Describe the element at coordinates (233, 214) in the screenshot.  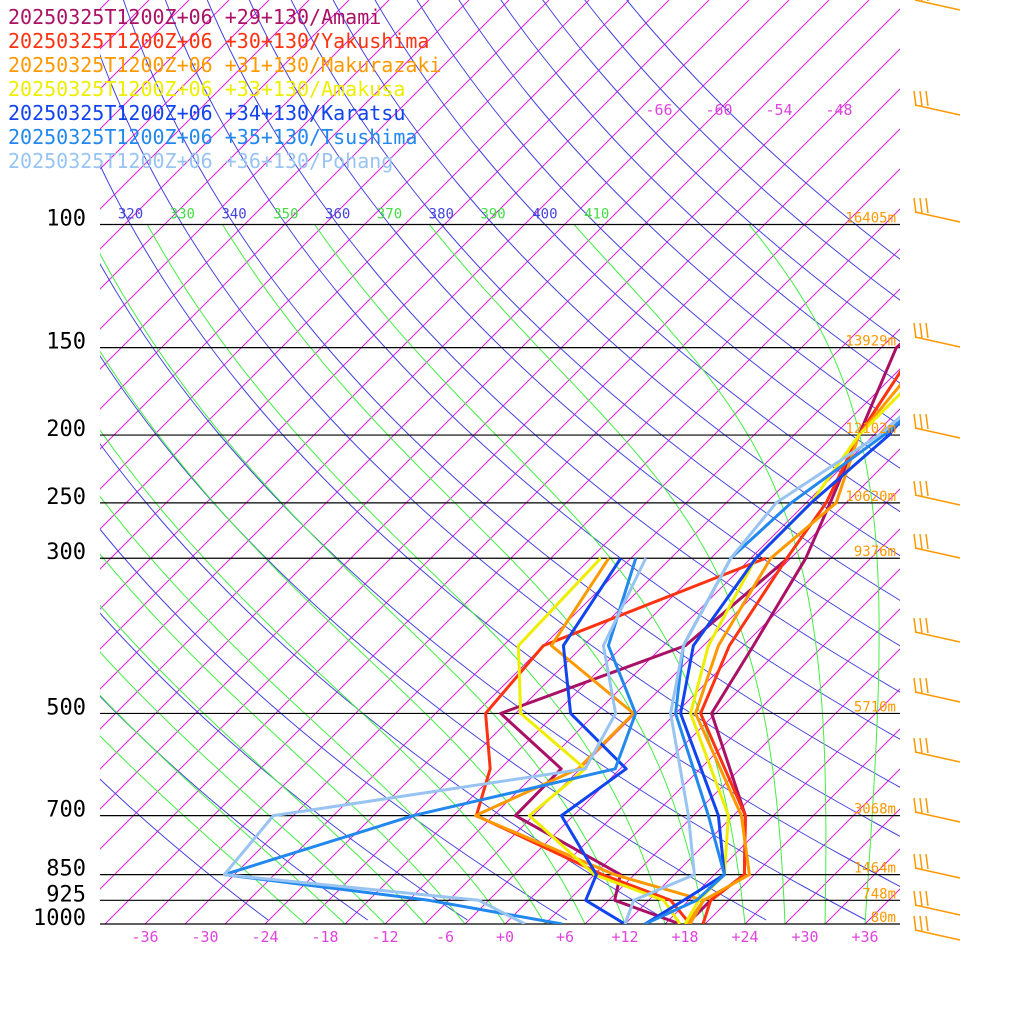
I see `theta-label: 340` at that location.